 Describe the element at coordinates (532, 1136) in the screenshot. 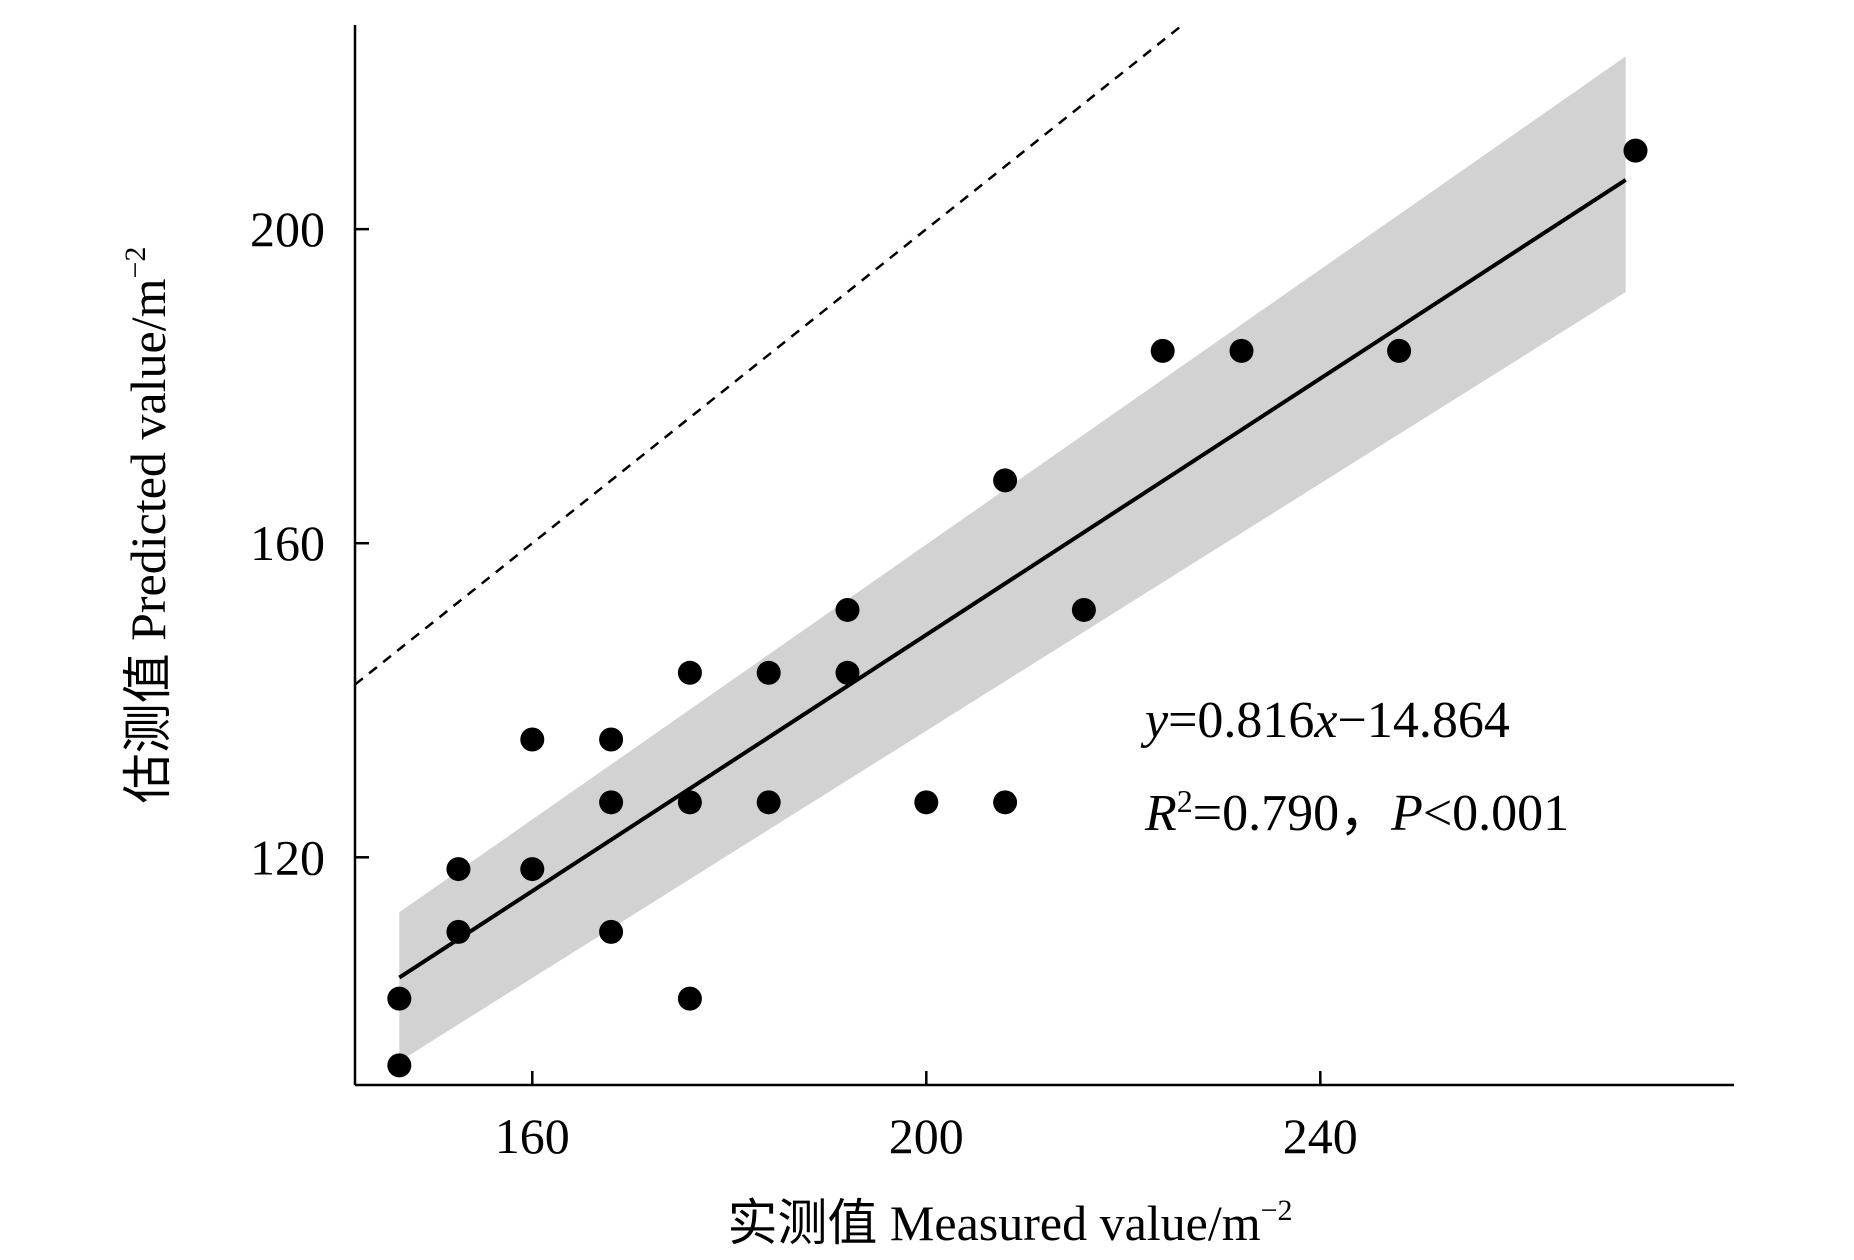

I see `x-tick-label: 160` at that location.